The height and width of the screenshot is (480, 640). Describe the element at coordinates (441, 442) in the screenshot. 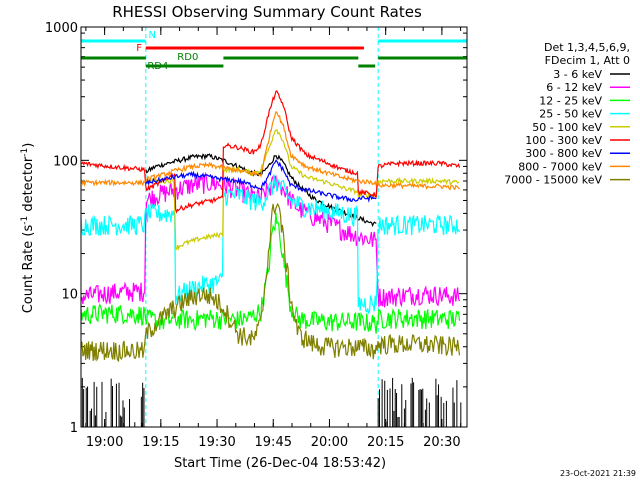

I see `x-tick-label: 20:30` at that location.